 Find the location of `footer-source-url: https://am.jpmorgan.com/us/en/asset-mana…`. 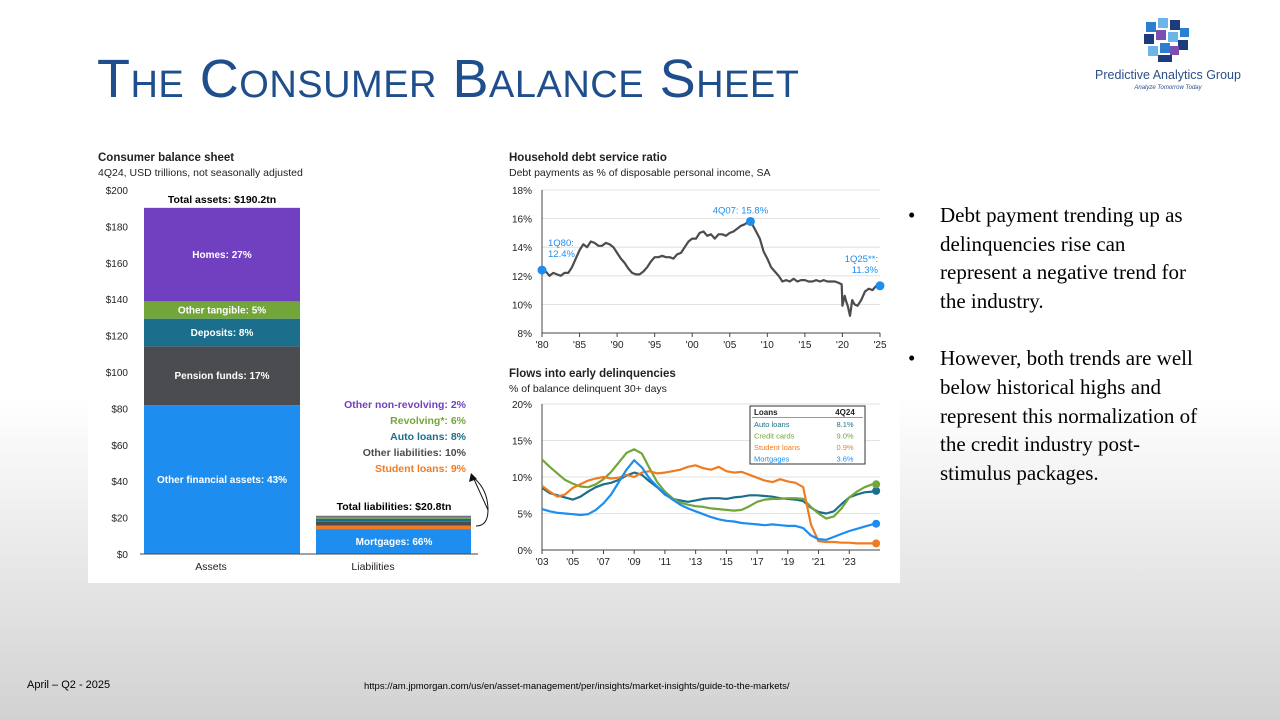

footer-source-url: https://am.jpmorgan.com/us/en/asset-mana… is located at coordinates (577, 686).